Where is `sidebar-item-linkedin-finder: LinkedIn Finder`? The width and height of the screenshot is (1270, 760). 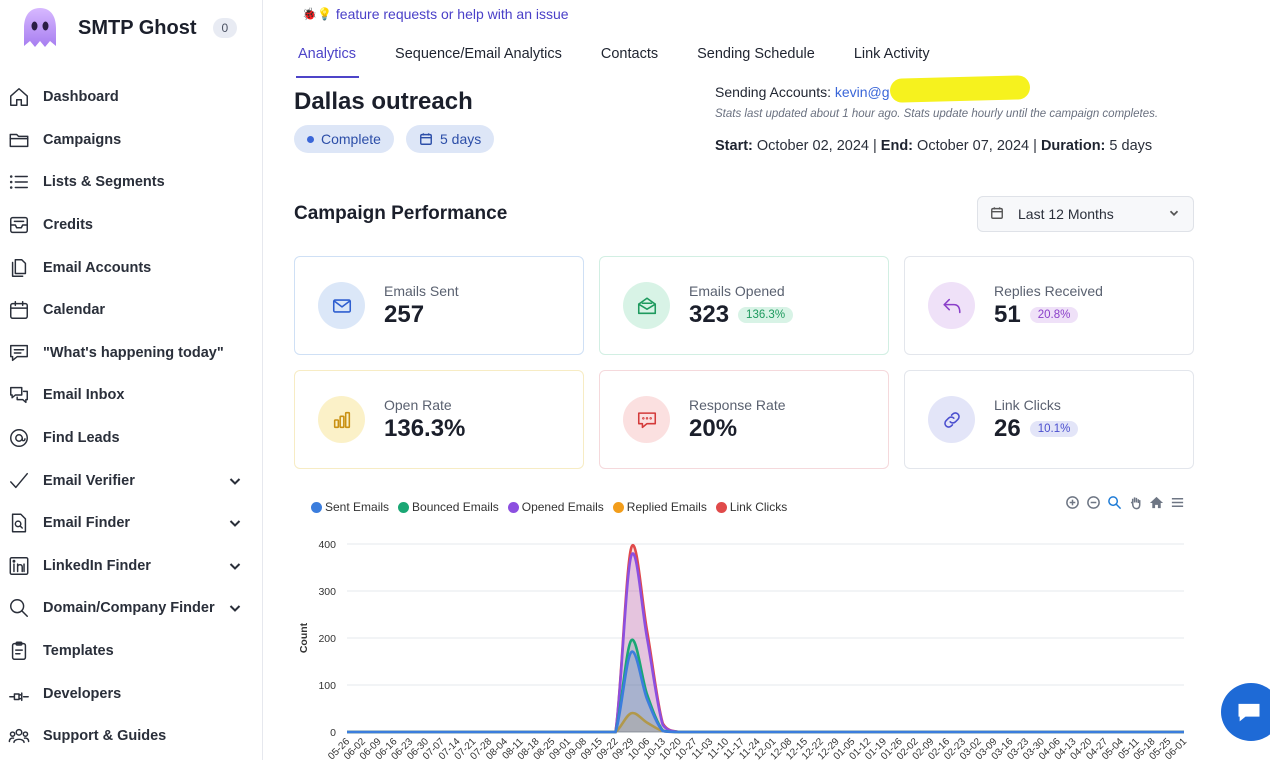
sidebar-item-linkedin-finder: LinkedIn Finder is located at coordinates (131, 566).